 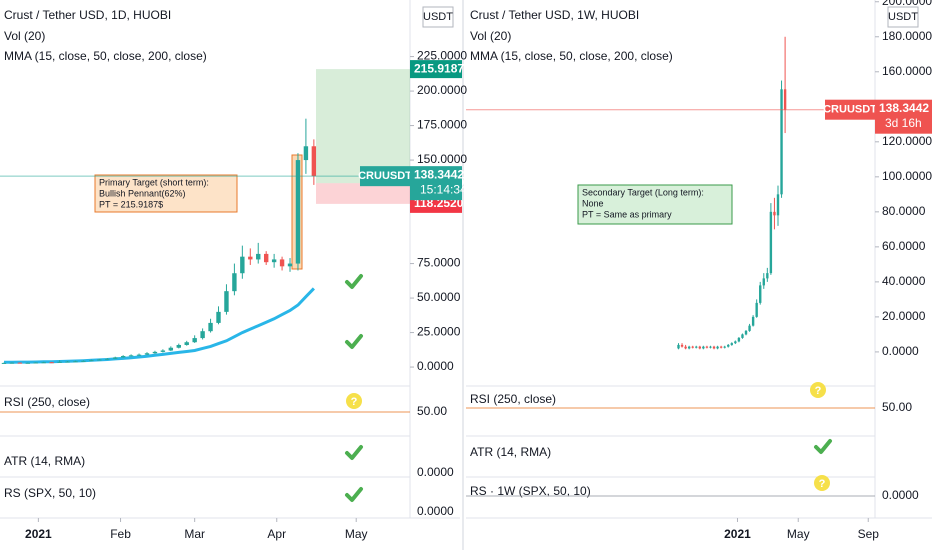 What do you see at coordinates (798, 534) in the screenshot?
I see `x-tick-label: May` at bounding box center [798, 534].